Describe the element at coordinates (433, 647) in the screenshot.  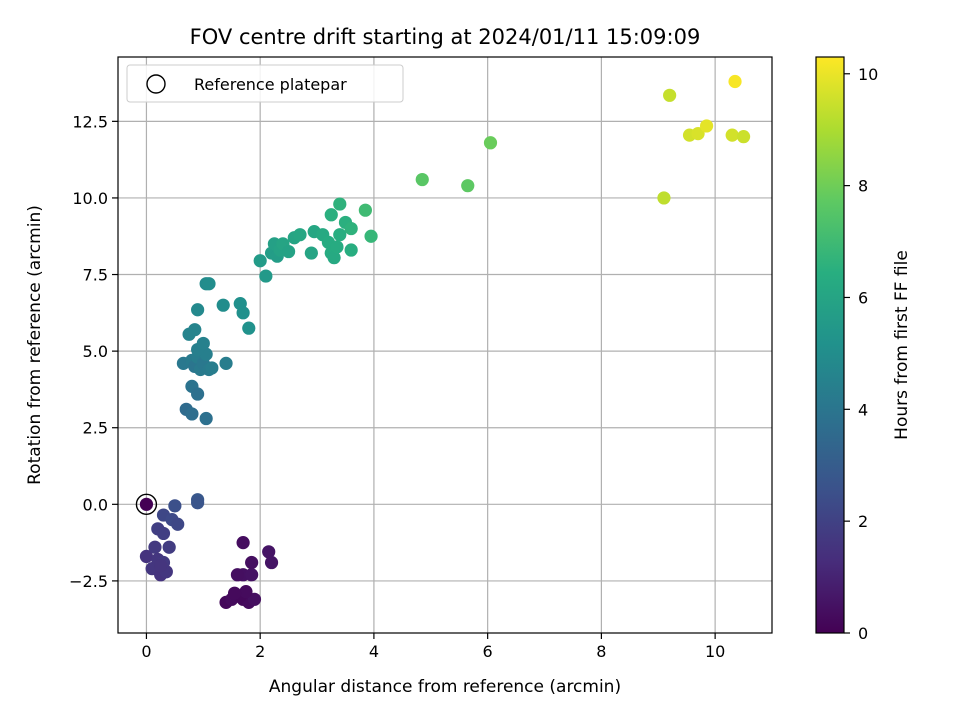
I see `x-axis-ticks: 0 2 4 6 8 10` at that location.